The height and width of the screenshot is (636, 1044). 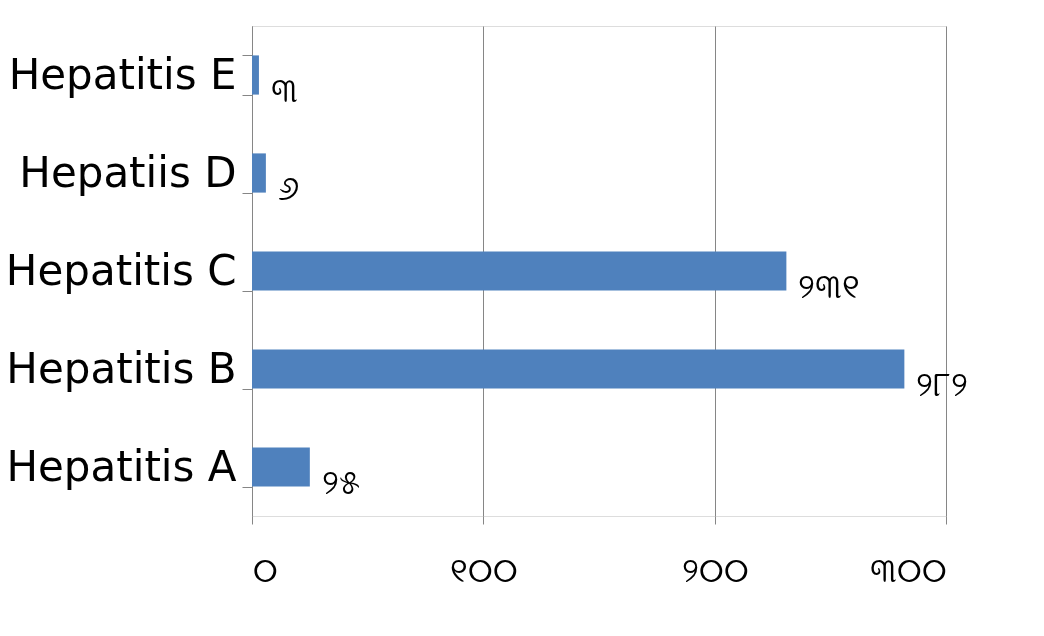 What do you see at coordinates (908, 569) in the screenshot?
I see `x-tick-label: ୩୦୦` at bounding box center [908, 569].